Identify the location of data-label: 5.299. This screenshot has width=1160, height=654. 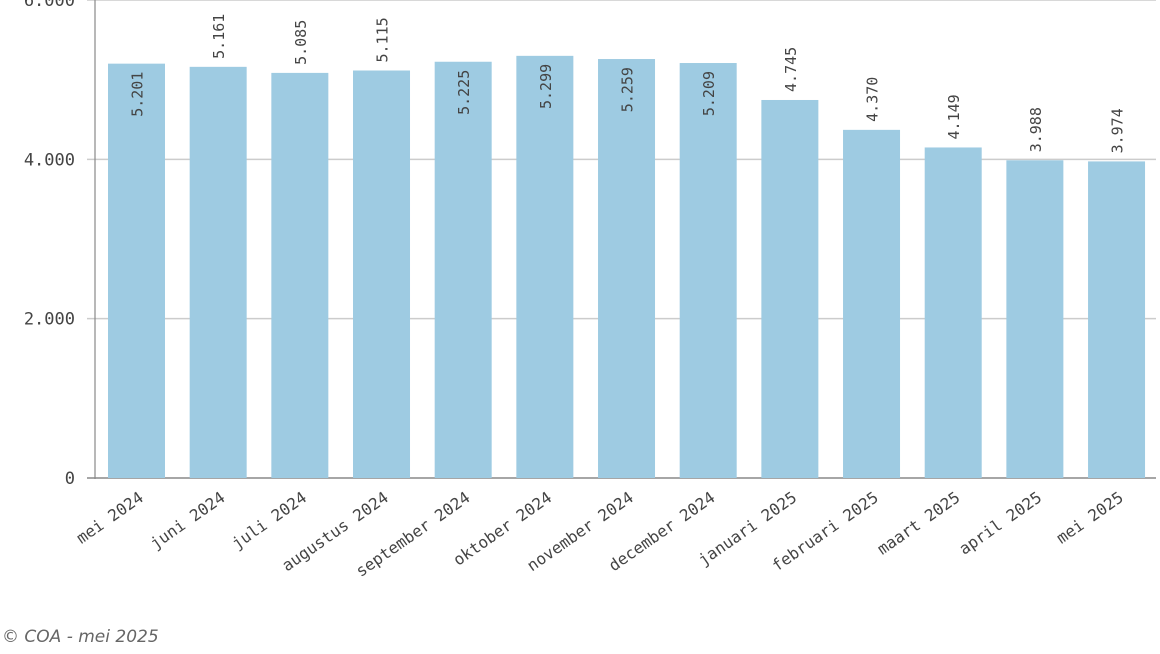
(546, 86).